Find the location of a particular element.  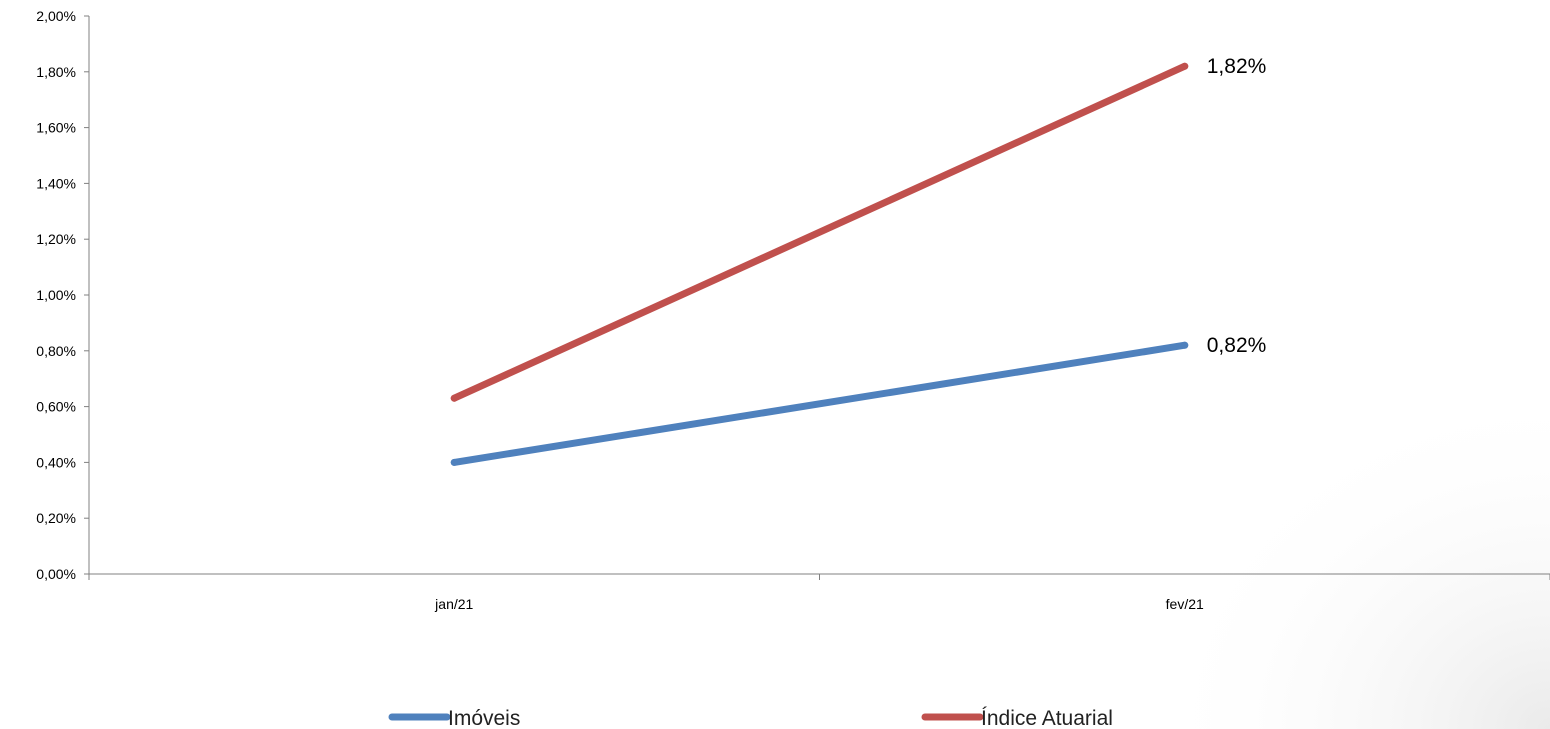

y-tick-label: 0,20% is located at coordinates (56, 518).